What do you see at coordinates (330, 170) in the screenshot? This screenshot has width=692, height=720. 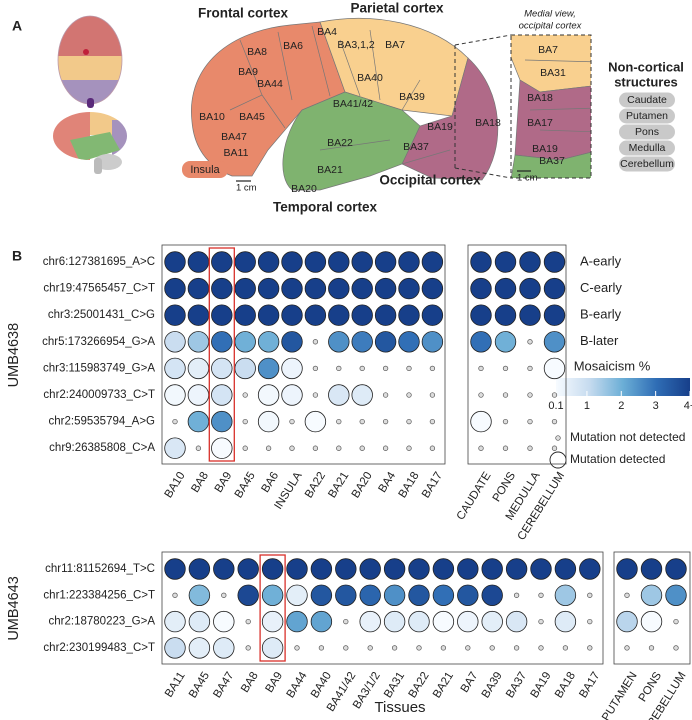 I see `area-label: BA21` at bounding box center [330, 170].